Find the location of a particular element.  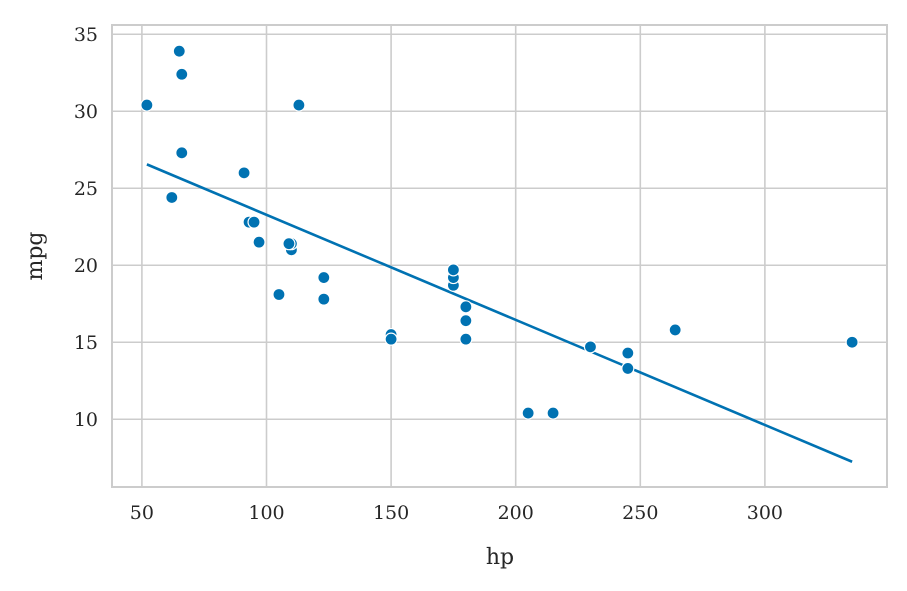

x-axis-ticks: 50 100 150 200 250 300 is located at coordinates (456, 513).